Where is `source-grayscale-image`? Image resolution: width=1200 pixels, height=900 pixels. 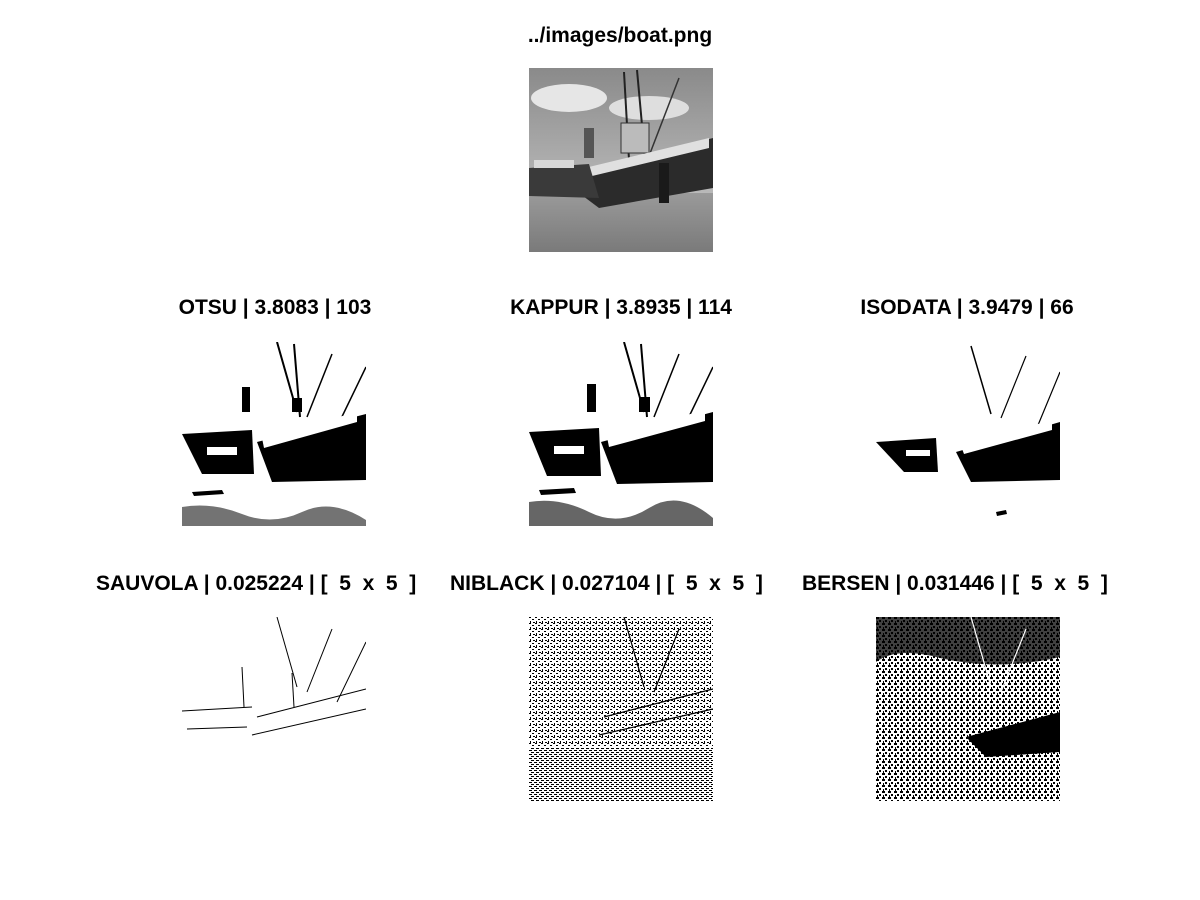
source-grayscale-image is located at coordinates (621, 160).